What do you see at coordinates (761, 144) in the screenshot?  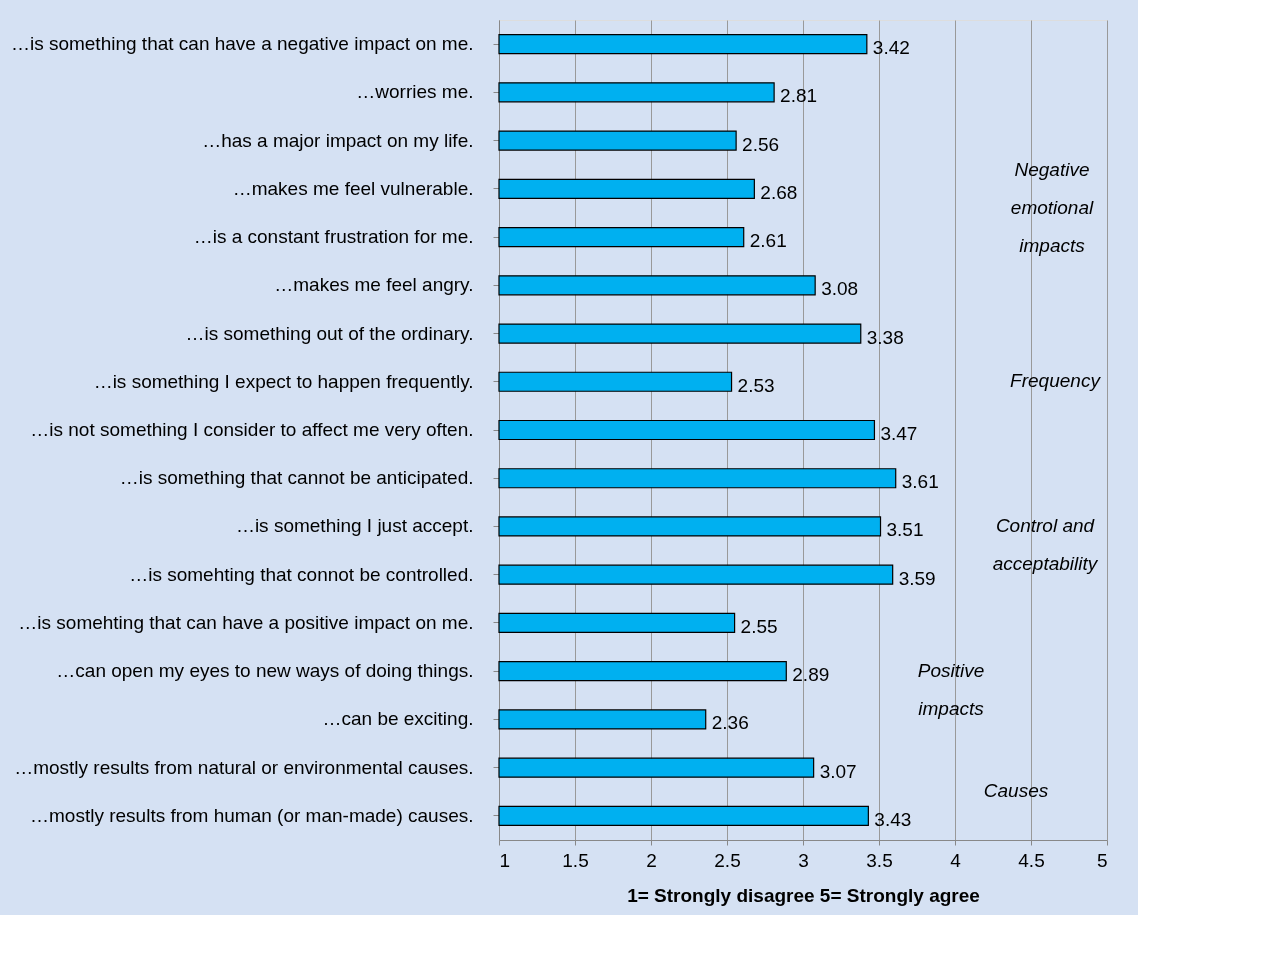 I see `data-label: 2.56` at bounding box center [761, 144].